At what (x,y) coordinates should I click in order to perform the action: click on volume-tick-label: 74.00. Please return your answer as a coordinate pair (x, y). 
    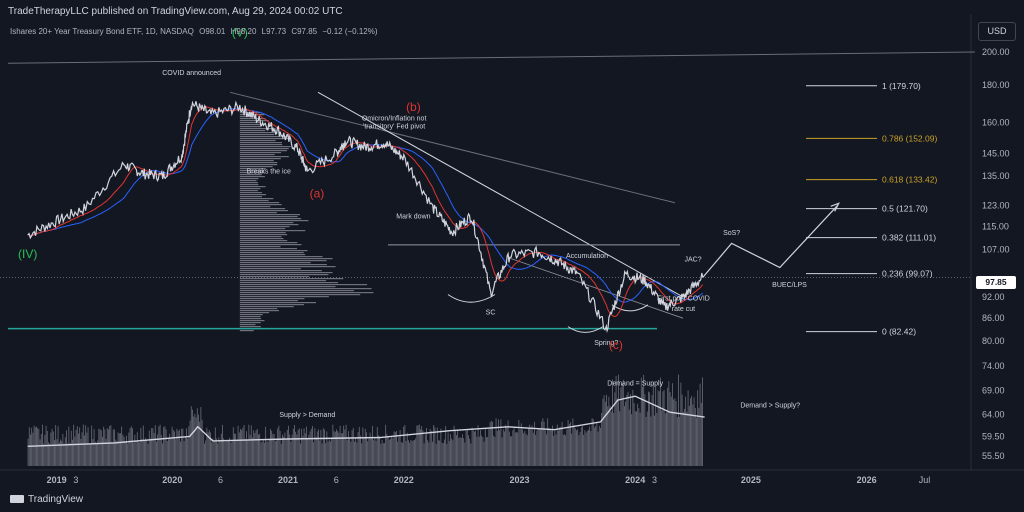
    Looking at the image, I should click on (993, 366).